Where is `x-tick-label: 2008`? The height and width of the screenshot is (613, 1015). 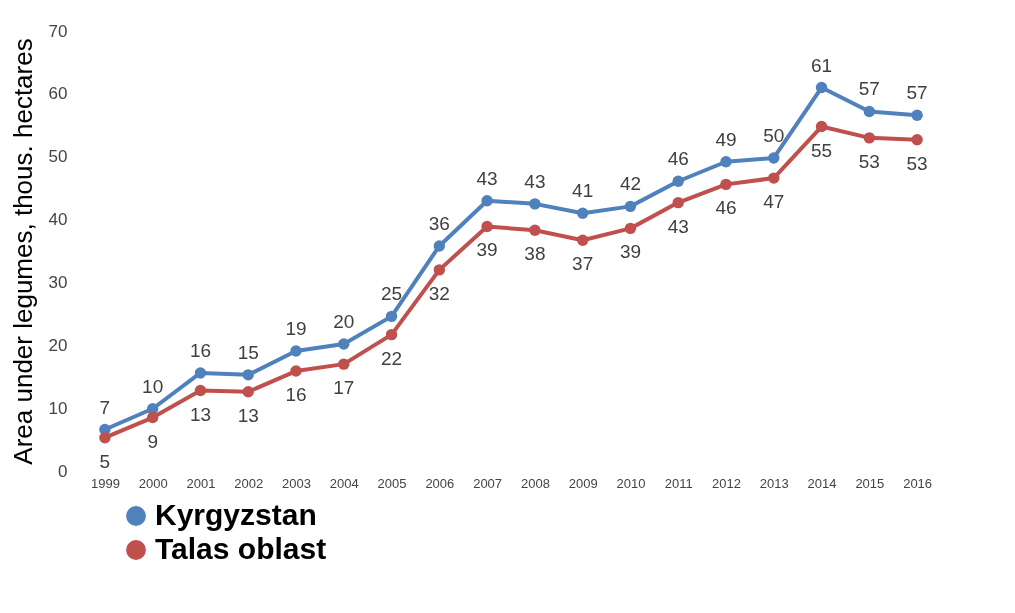 x-tick-label: 2008 is located at coordinates (535, 483).